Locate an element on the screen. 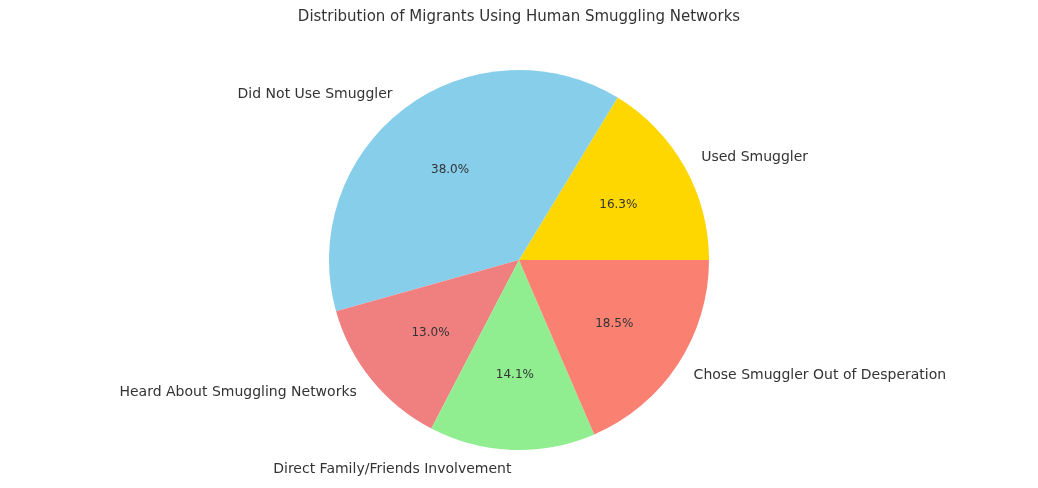  slice-label: Did Not Use Smuggler is located at coordinates (315, 92).